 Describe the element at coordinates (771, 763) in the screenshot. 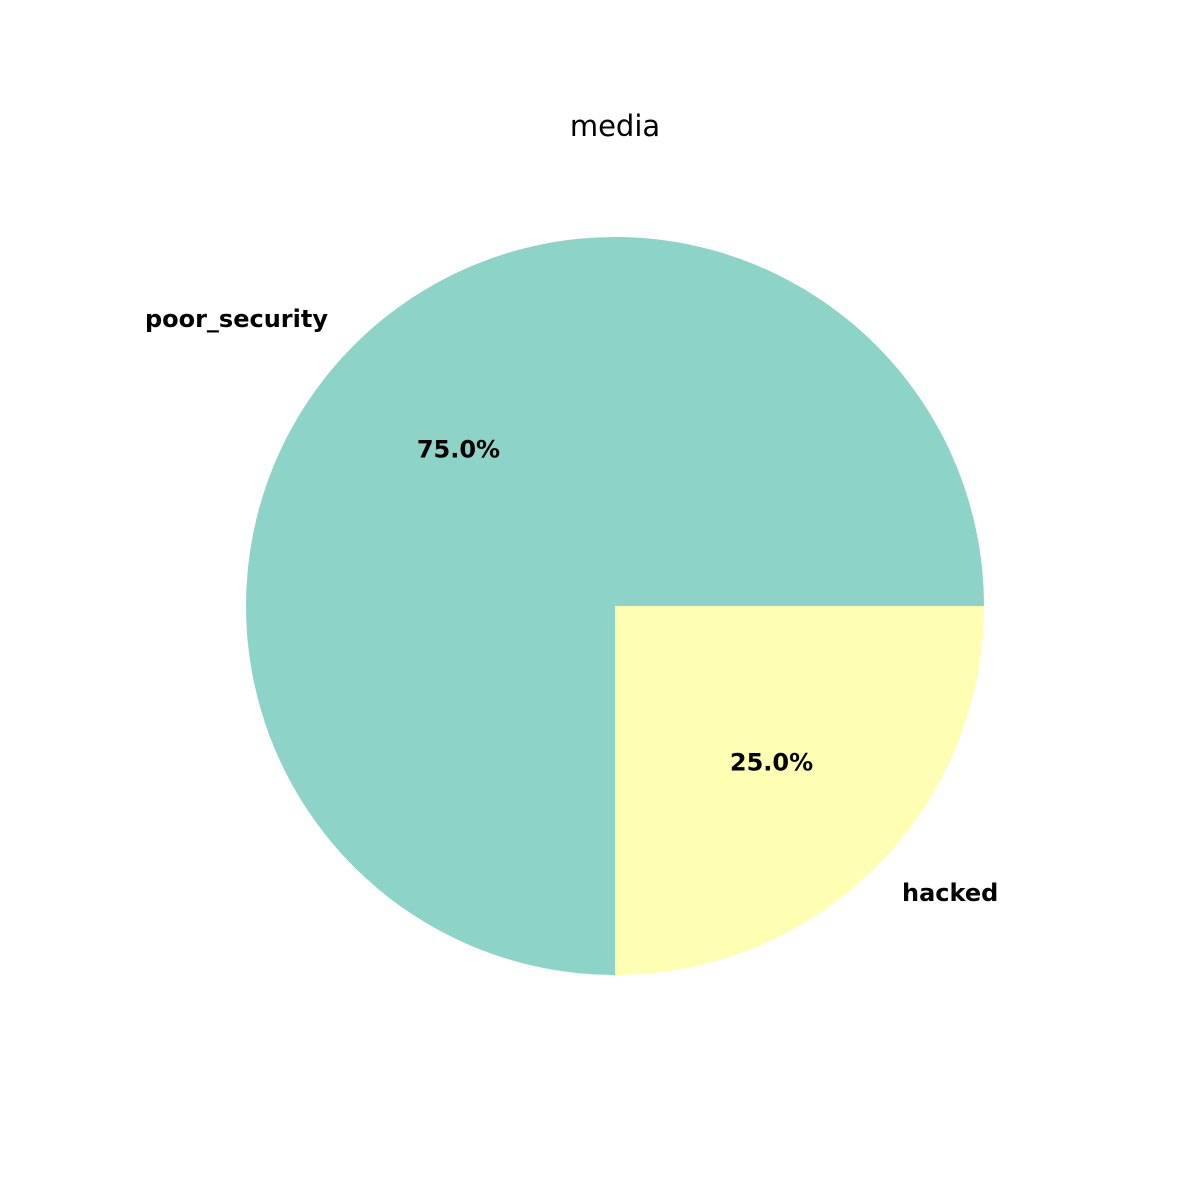

I see `slice-percent-label: 25.0%` at that location.